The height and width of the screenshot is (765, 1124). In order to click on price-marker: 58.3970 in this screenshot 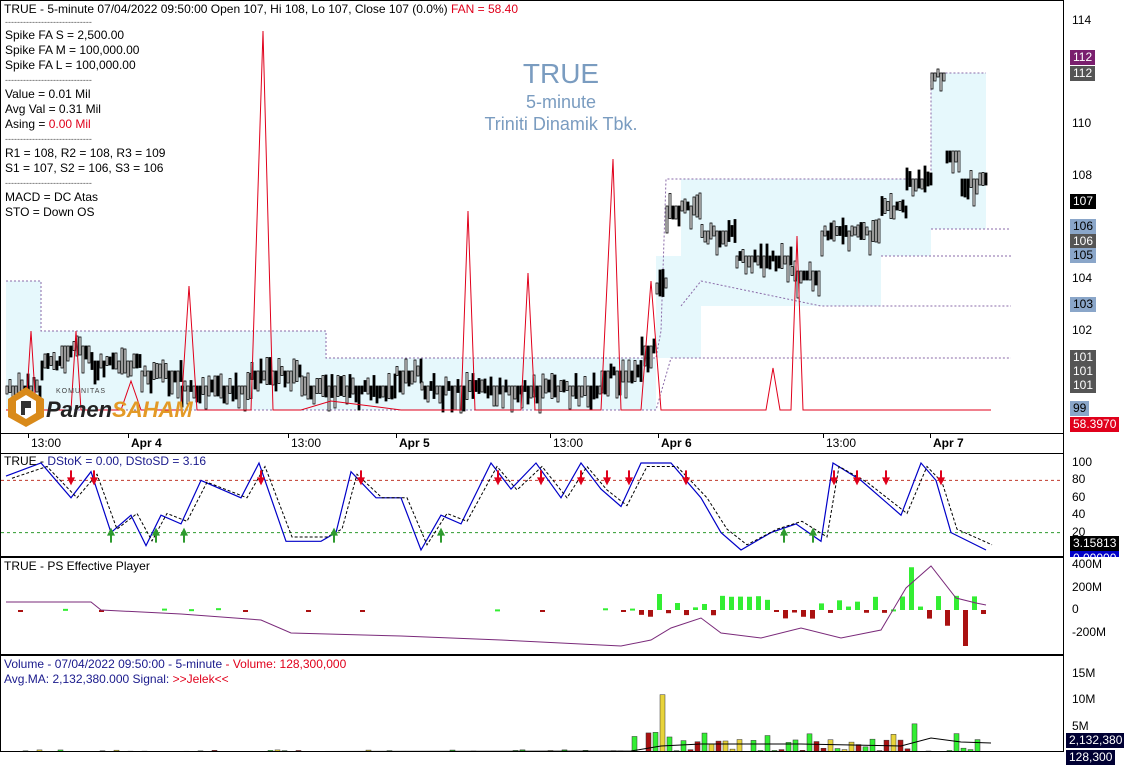, I will do `click(1094, 424)`.